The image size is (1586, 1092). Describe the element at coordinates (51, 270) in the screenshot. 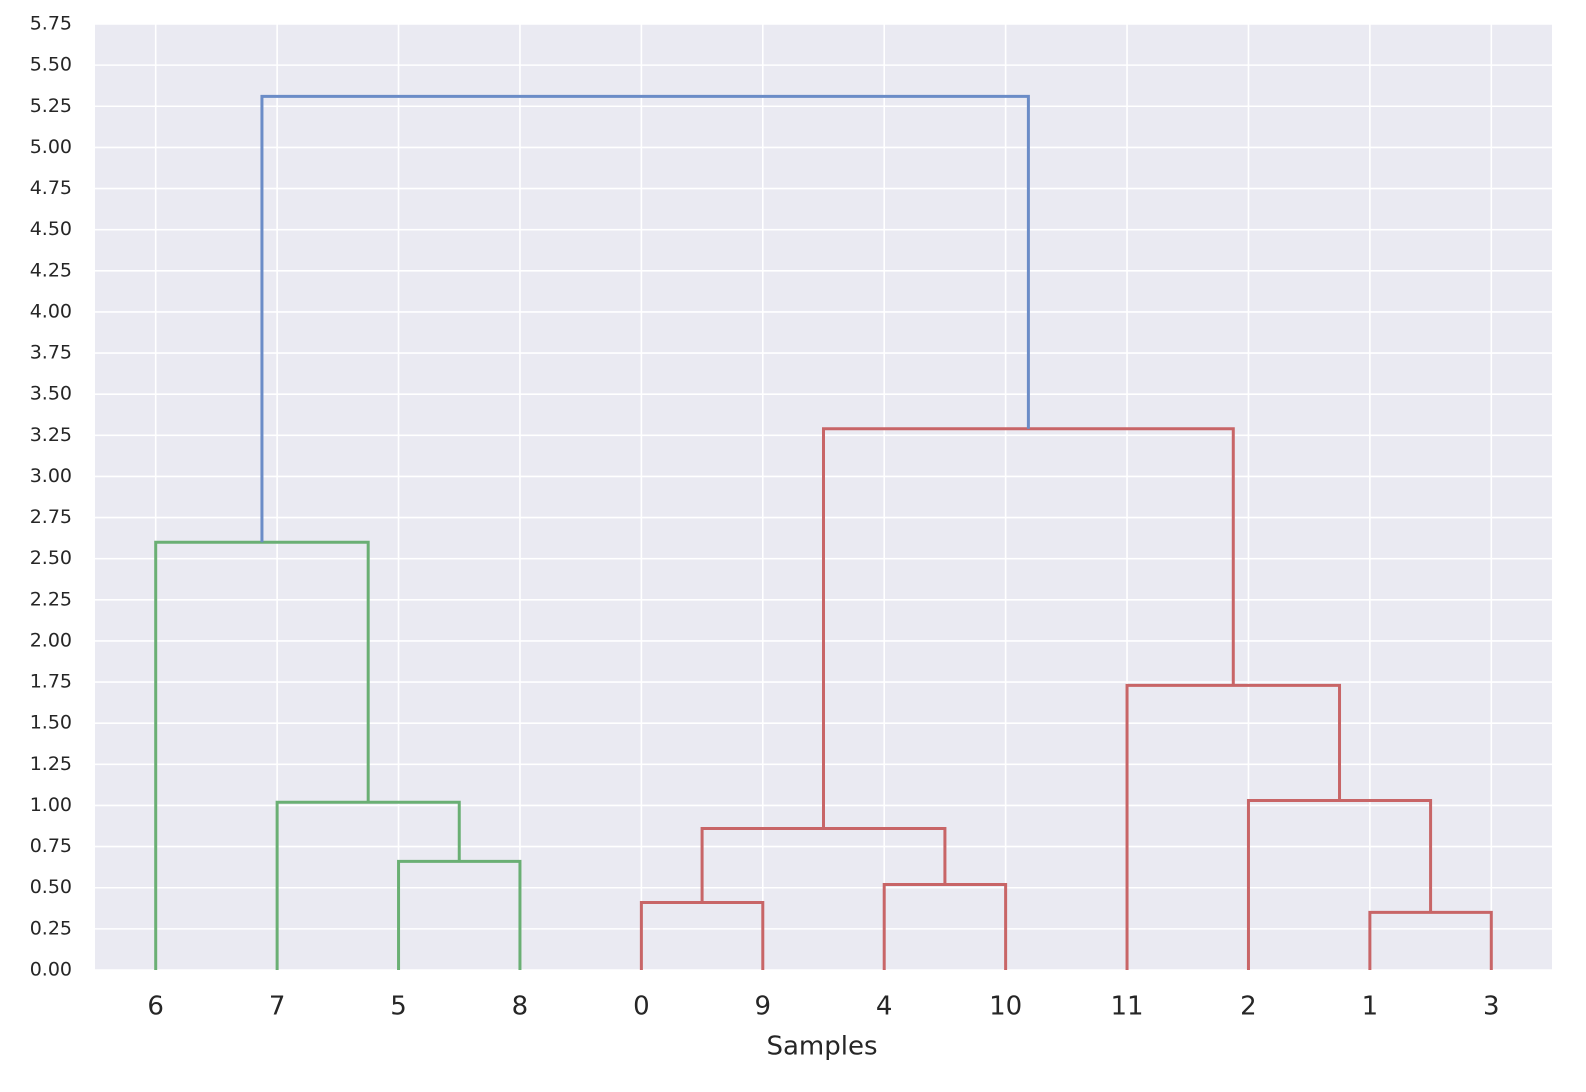

I see `y-tick-label: 4.25` at that location.